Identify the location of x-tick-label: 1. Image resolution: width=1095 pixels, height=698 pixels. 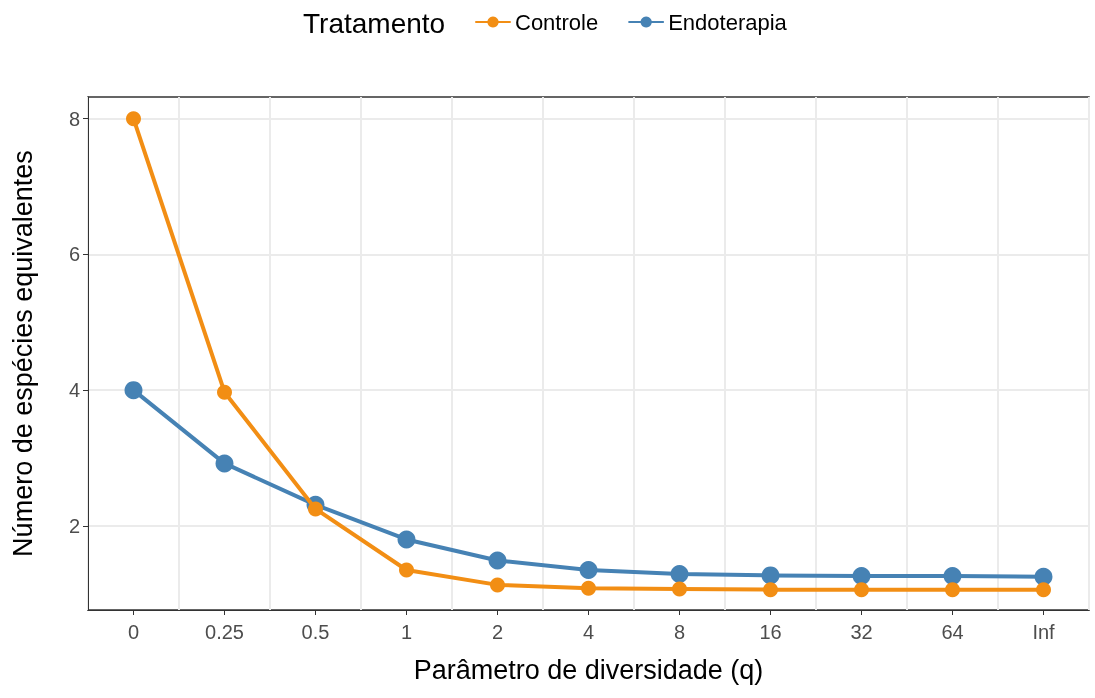
(406, 632).